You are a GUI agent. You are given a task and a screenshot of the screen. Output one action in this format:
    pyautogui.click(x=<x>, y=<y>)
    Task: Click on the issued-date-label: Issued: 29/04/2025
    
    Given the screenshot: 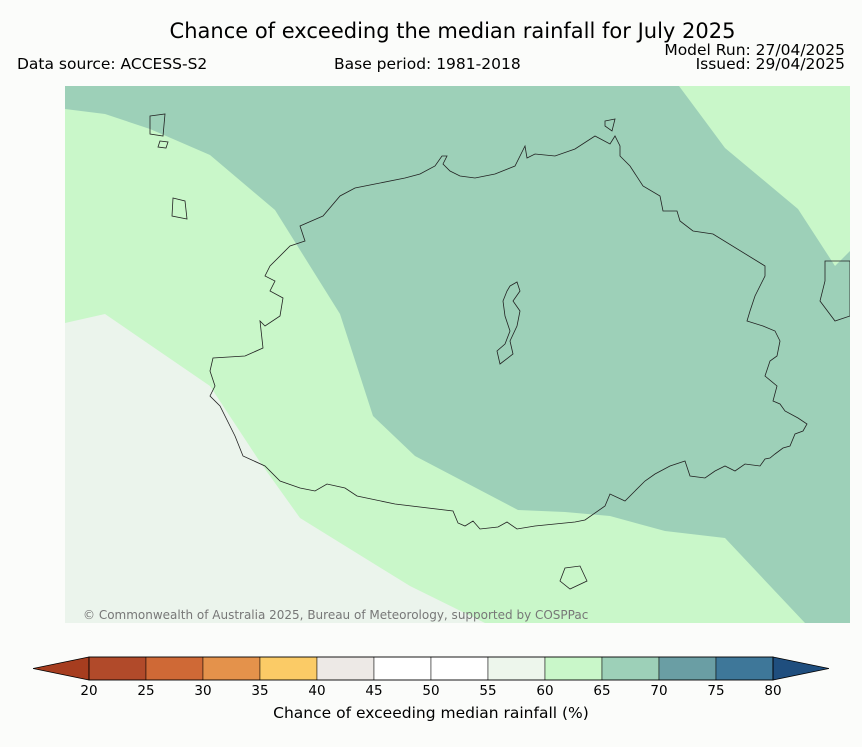 What is the action you would take?
    pyautogui.click(x=770, y=64)
    